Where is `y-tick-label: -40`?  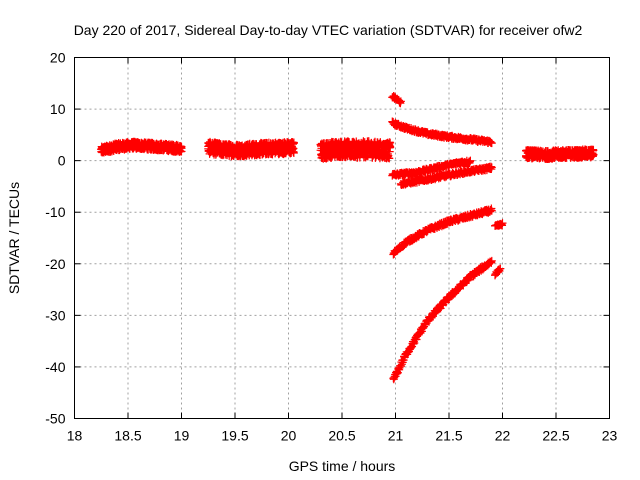
y-tick-label: -40 is located at coordinates (55, 367).